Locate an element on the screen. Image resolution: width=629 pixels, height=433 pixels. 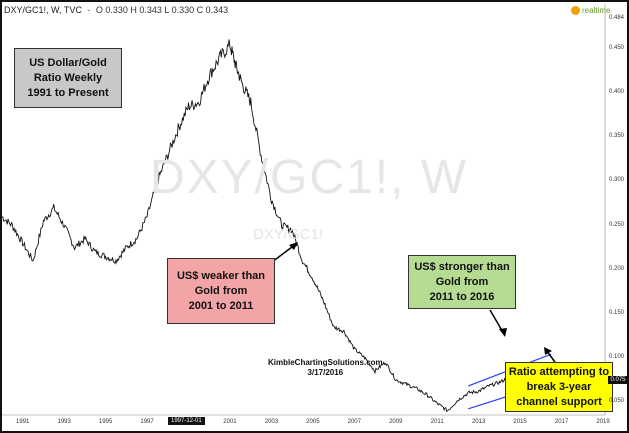
symbol-label: DXY/GC1!, W, TVC is located at coordinates (43, 10).